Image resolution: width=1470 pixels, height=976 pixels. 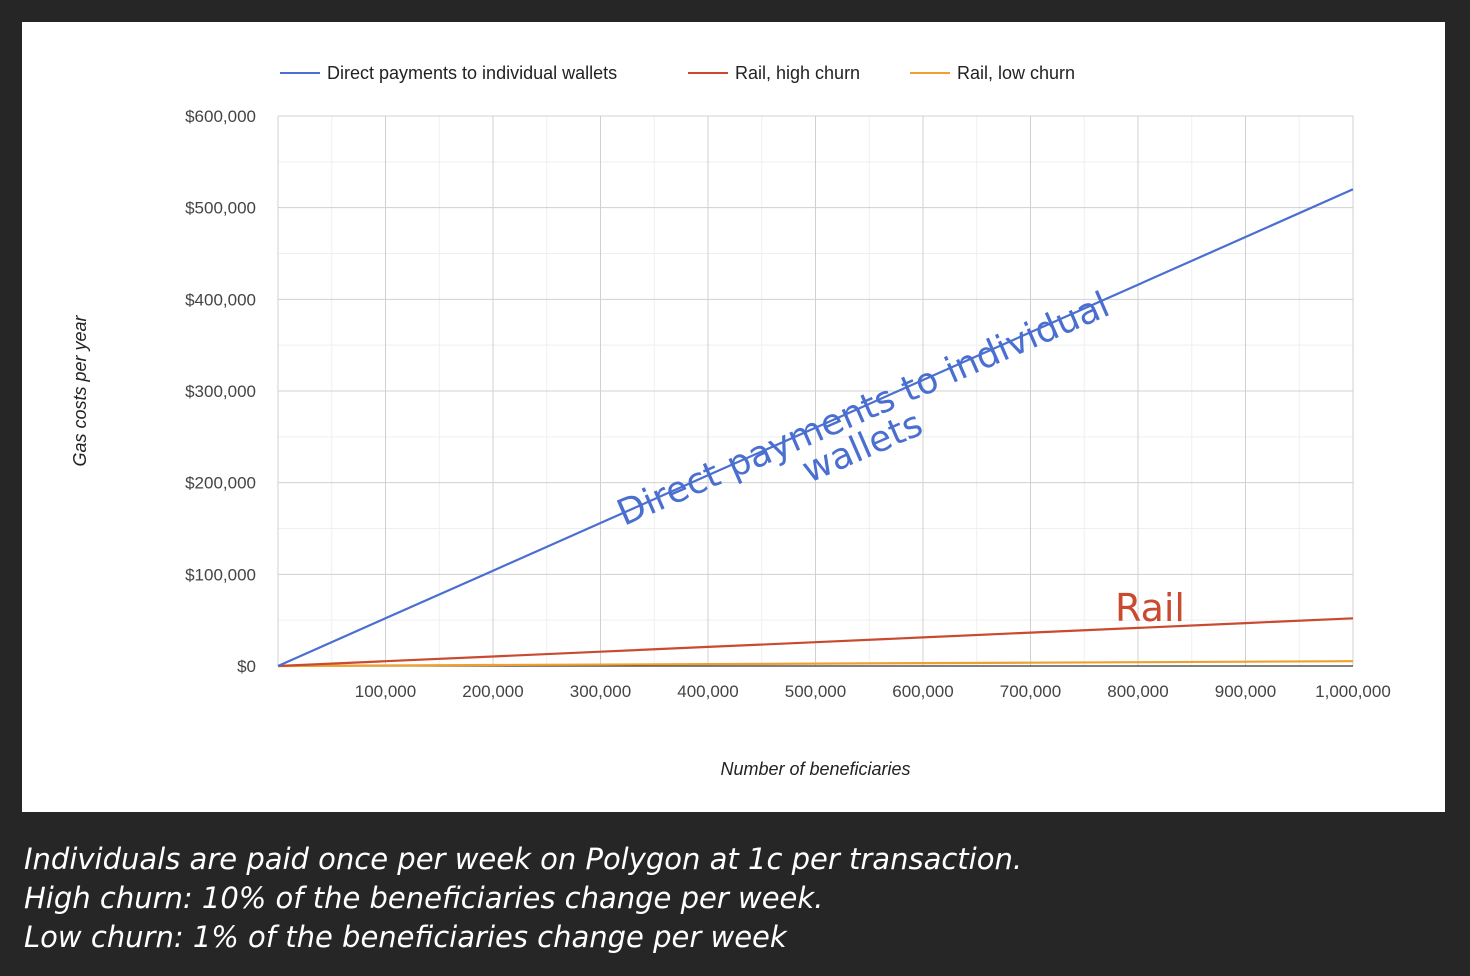 I want to click on x-tick-label: 1,000,000, so click(x=1353, y=691).